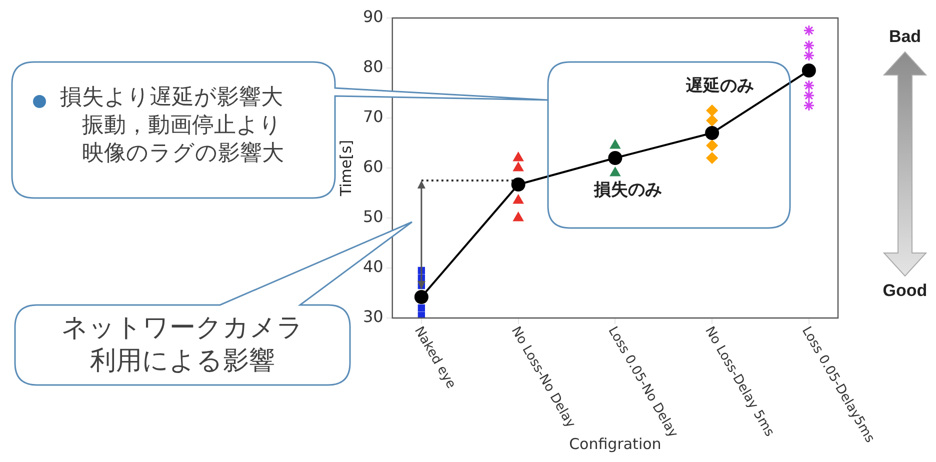 This screenshot has width=936, height=462. I want to click on x-axis-title: Configration, so click(615, 443).